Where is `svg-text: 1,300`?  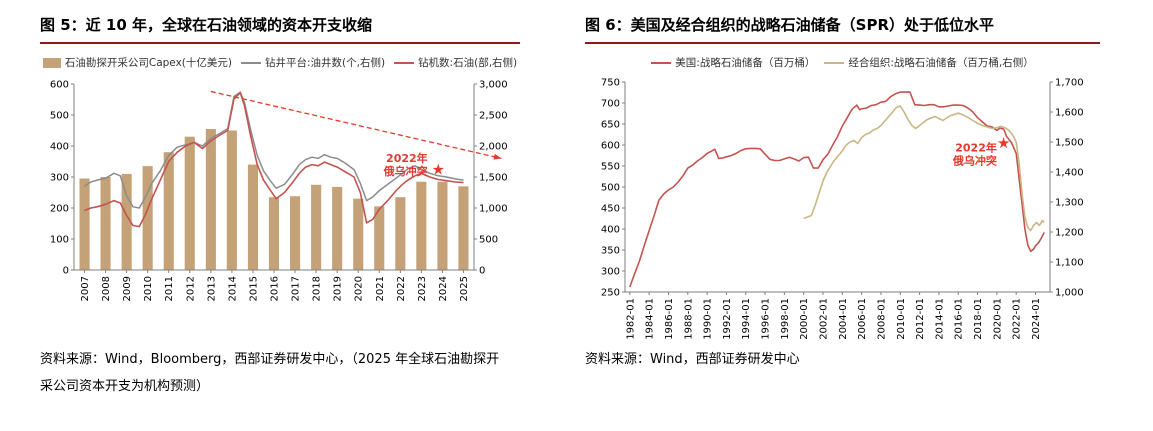 svg-text: 1,300 is located at coordinates (1069, 203).